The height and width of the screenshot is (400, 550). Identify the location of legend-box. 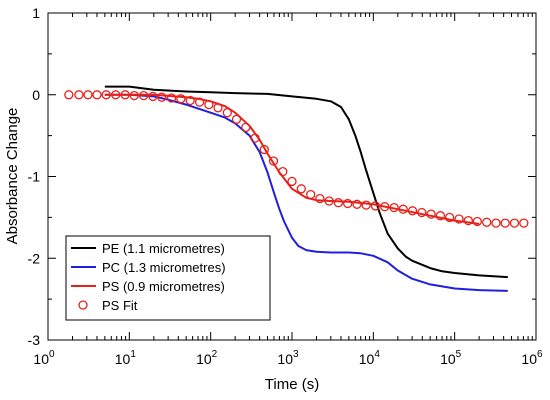
(168, 278).